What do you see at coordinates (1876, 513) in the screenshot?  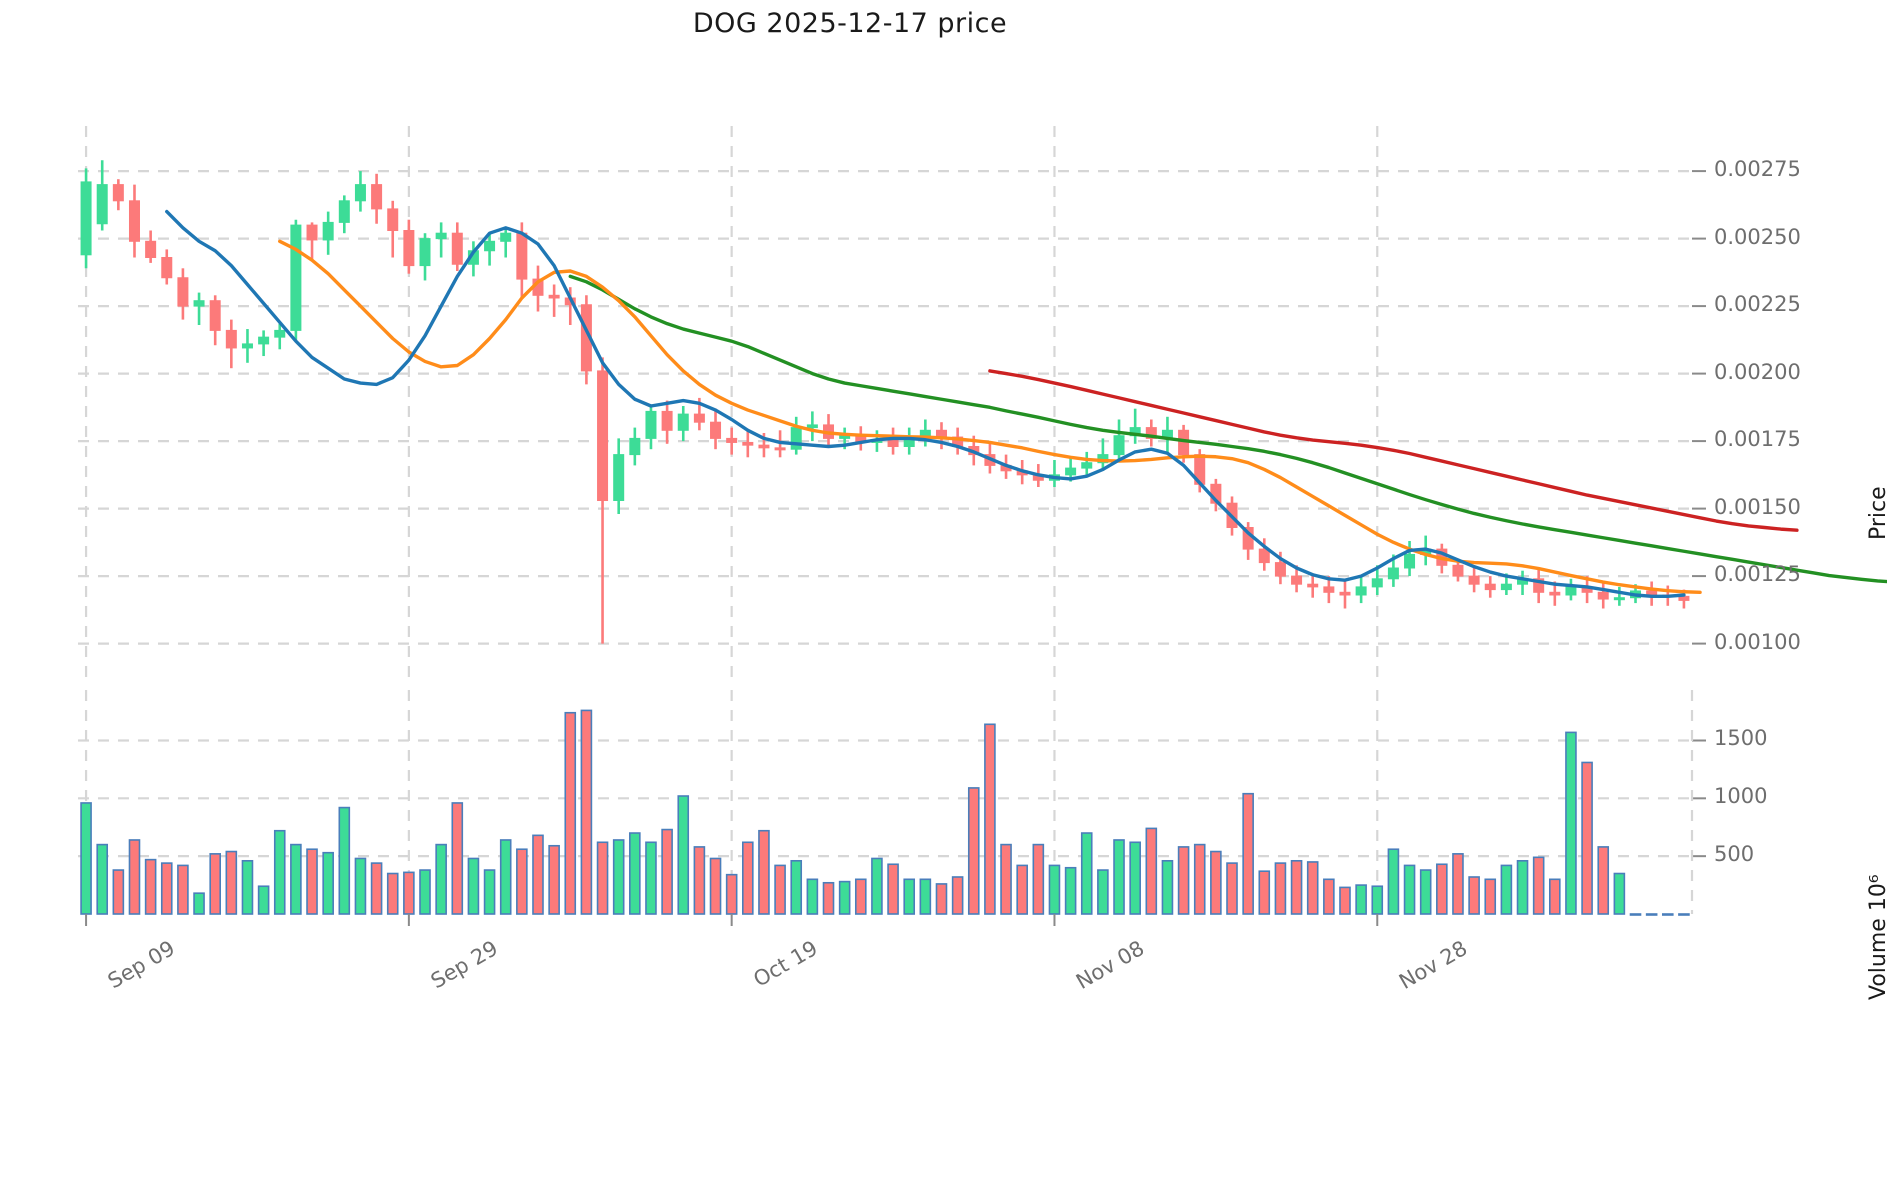 I see `price-axis-label: Price` at bounding box center [1876, 513].